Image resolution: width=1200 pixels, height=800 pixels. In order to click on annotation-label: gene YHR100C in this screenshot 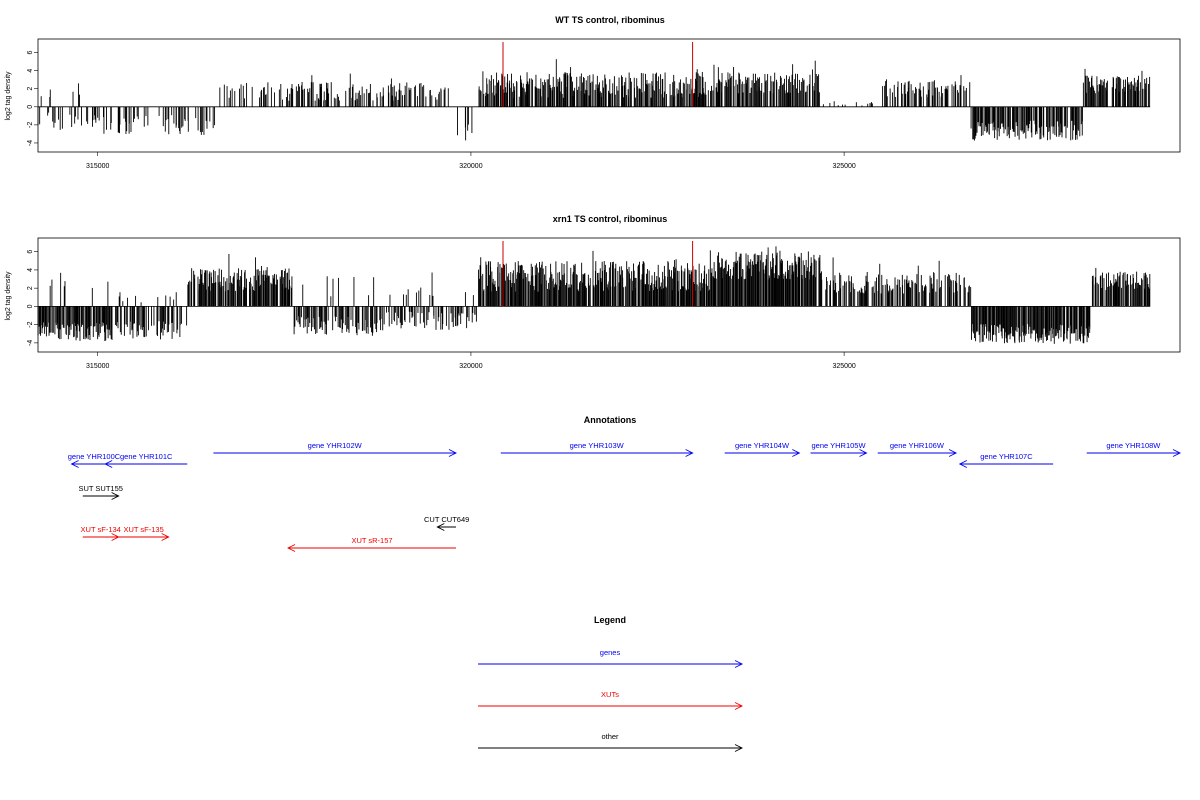, I will do `click(94, 456)`.